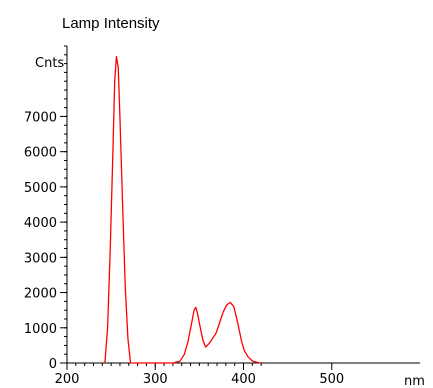  Describe the element at coordinates (40, 258) in the screenshot. I see `y-tick-label: 3000` at that location.